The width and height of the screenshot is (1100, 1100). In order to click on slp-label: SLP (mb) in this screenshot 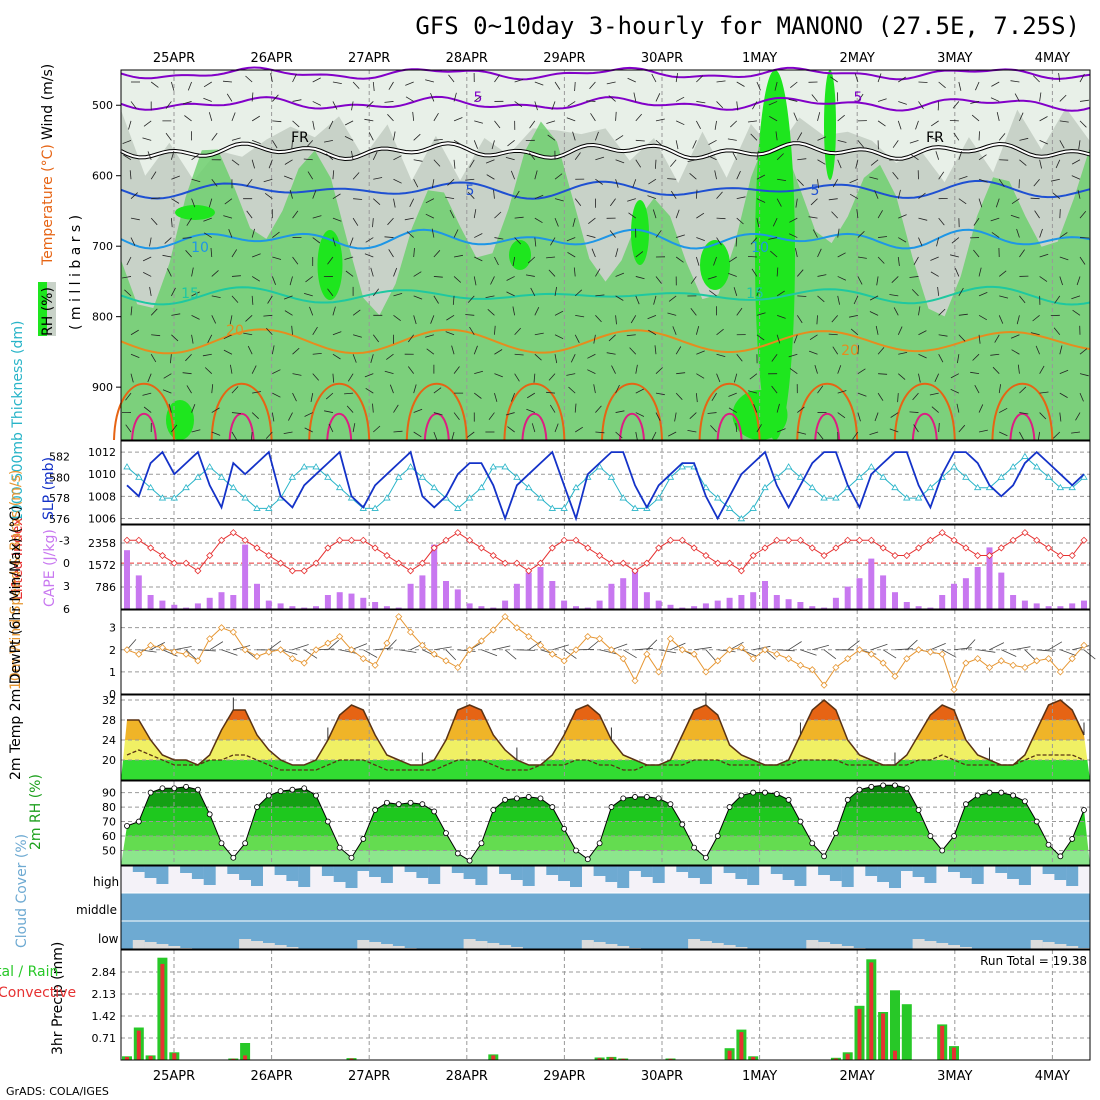, I will do `click(49, 488)`.